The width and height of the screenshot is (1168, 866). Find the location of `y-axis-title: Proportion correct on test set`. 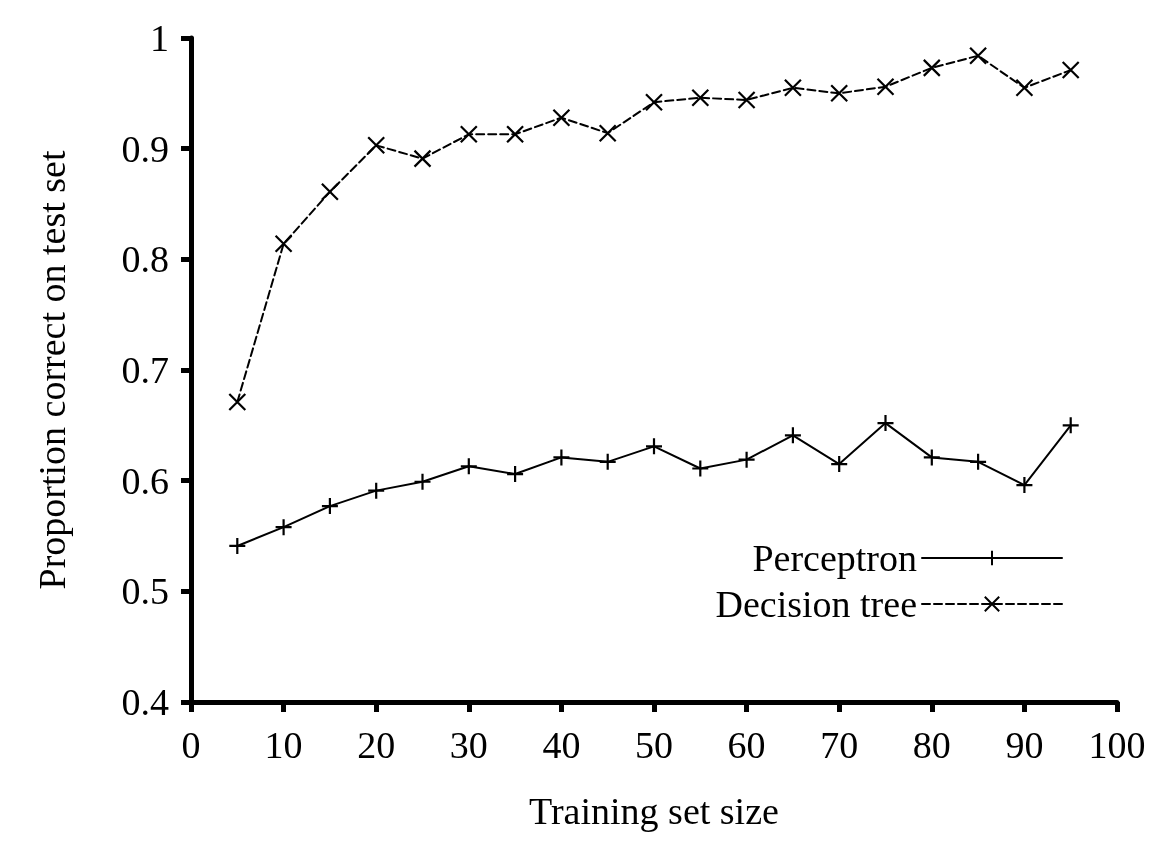

y-axis-title: Proportion correct on test set is located at coordinates (52, 370).